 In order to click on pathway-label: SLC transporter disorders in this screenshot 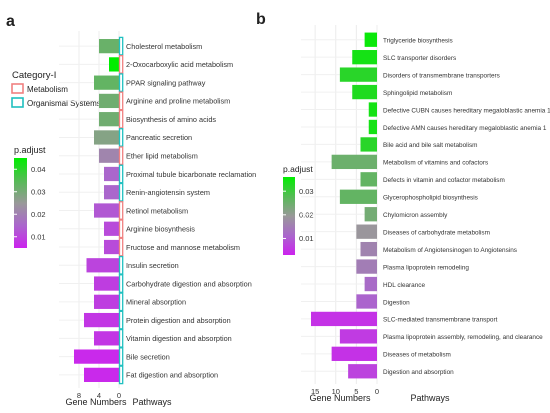, I will do `click(419, 58)`.